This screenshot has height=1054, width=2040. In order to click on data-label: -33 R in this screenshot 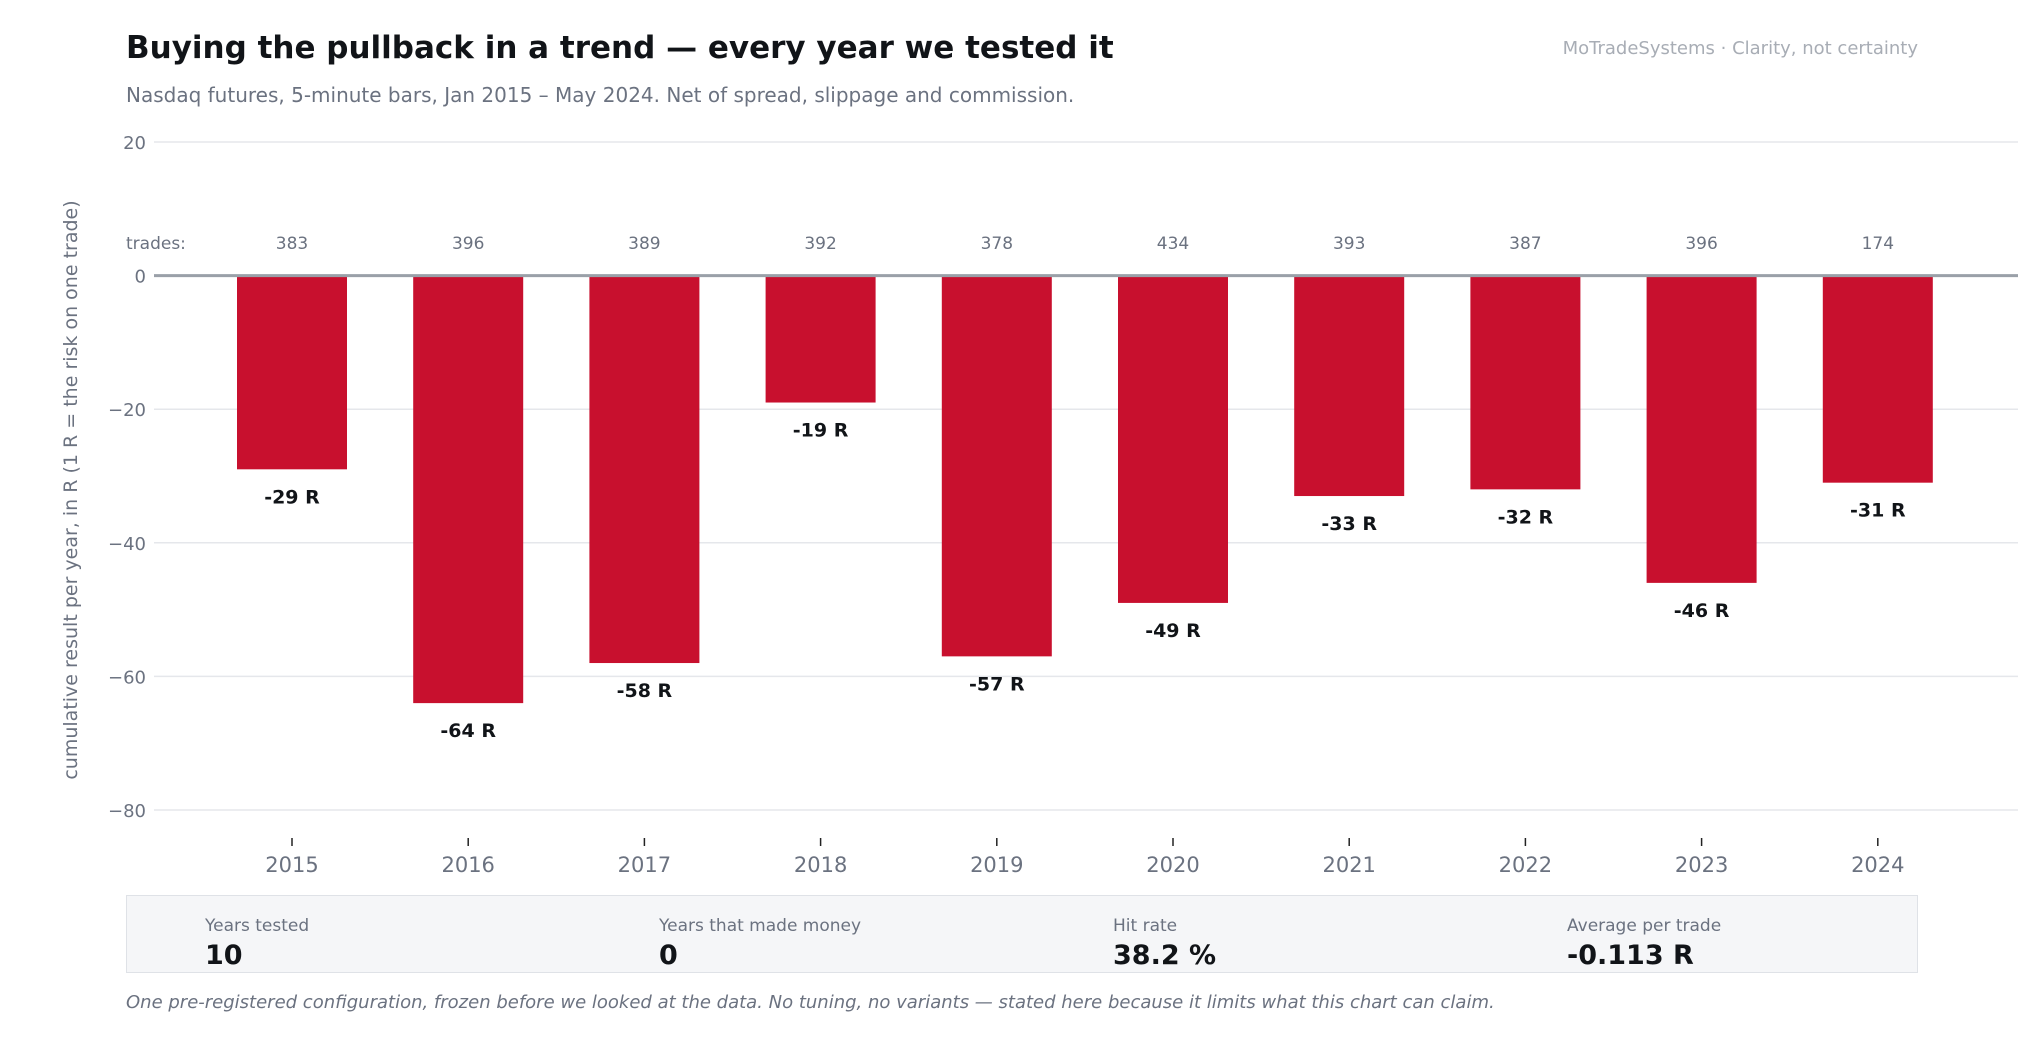, I will do `click(1349, 524)`.